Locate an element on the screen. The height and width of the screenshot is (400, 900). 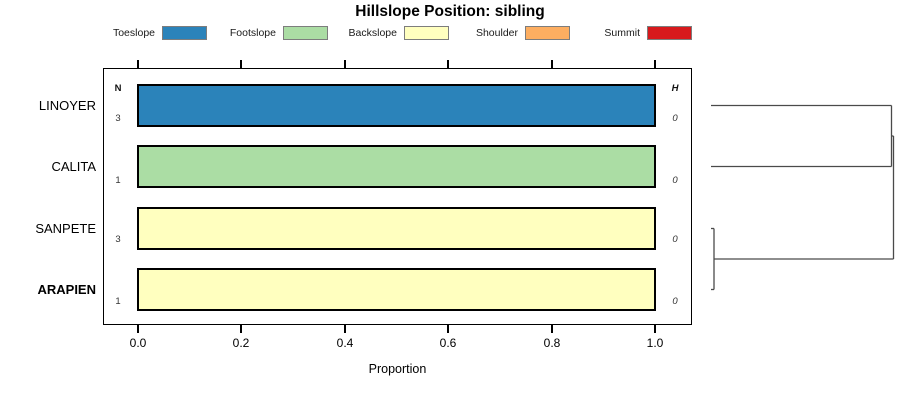
legend-swatch-summit is located at coordinates (669, 32).